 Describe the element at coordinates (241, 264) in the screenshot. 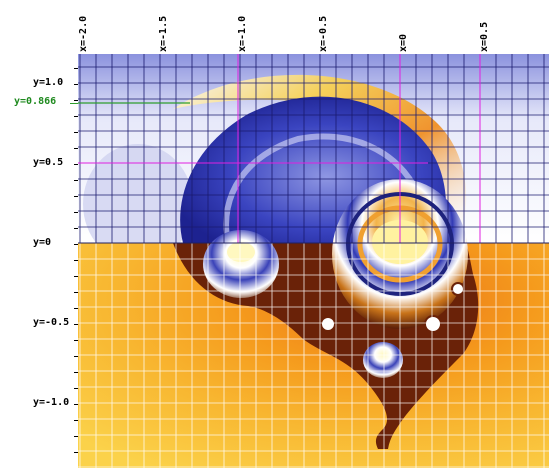

I see `left-bulb` at that location.